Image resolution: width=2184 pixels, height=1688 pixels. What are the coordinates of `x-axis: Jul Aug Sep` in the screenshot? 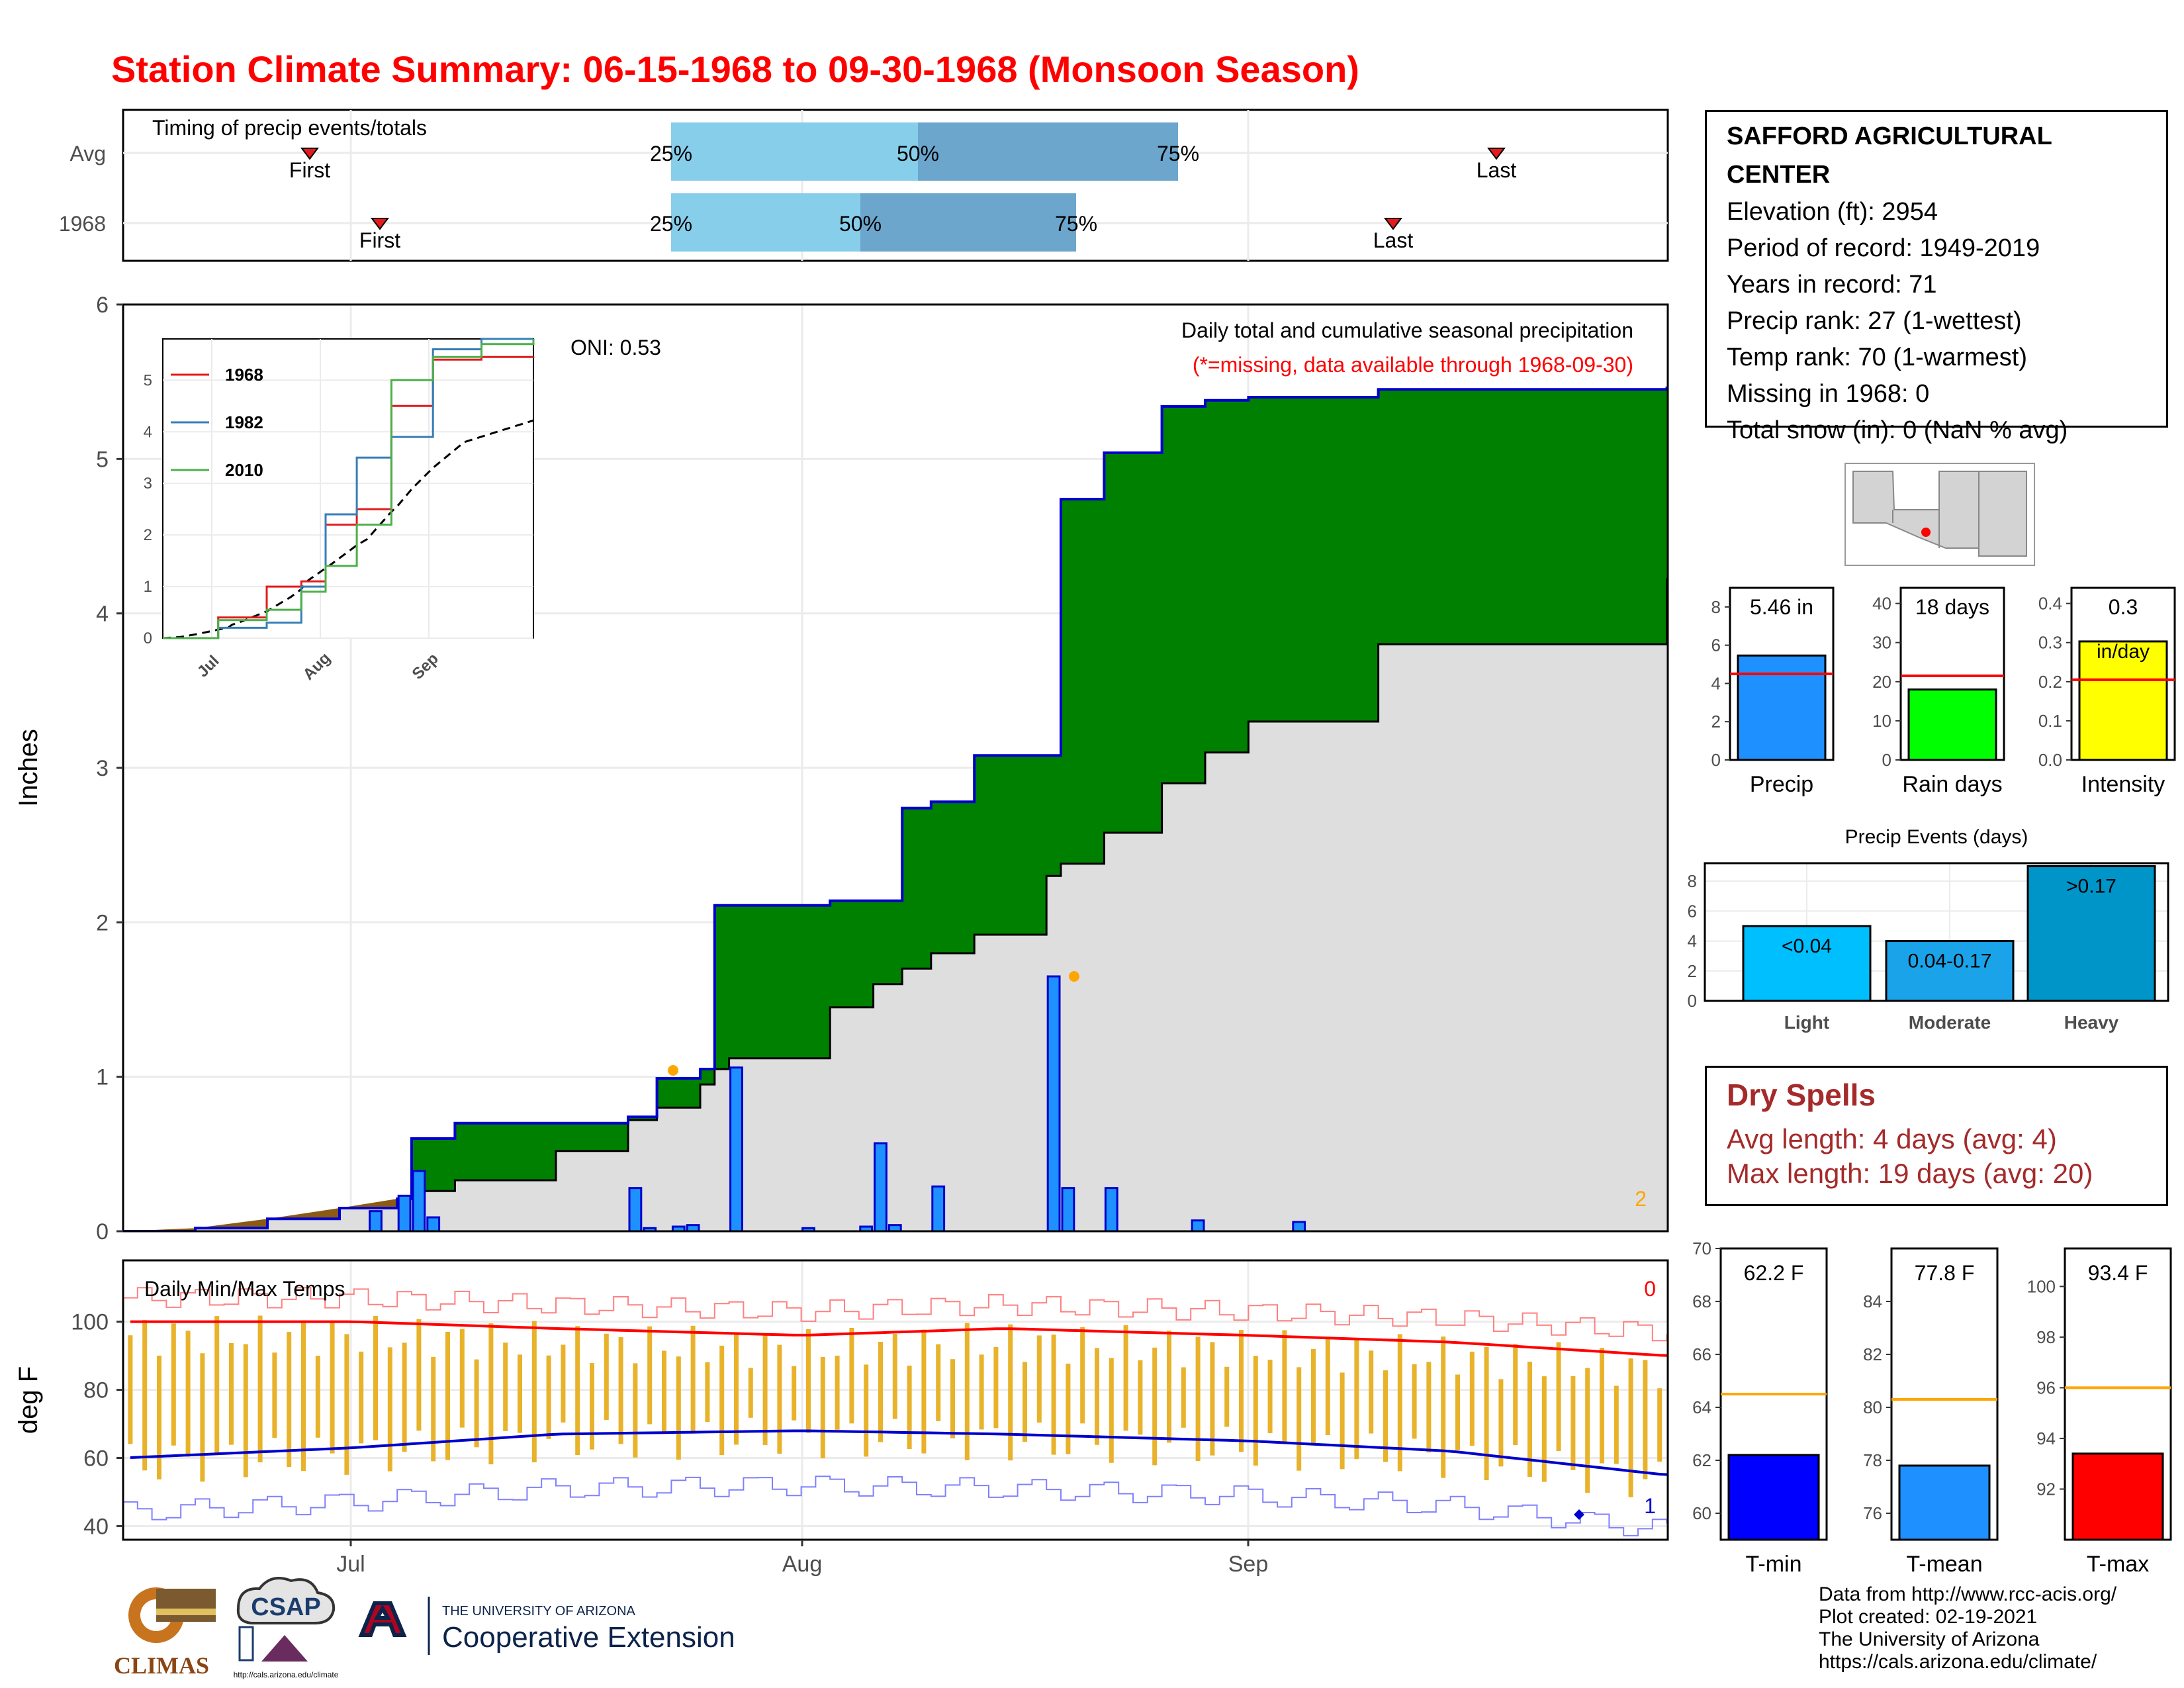 It's located at (802, 1558).